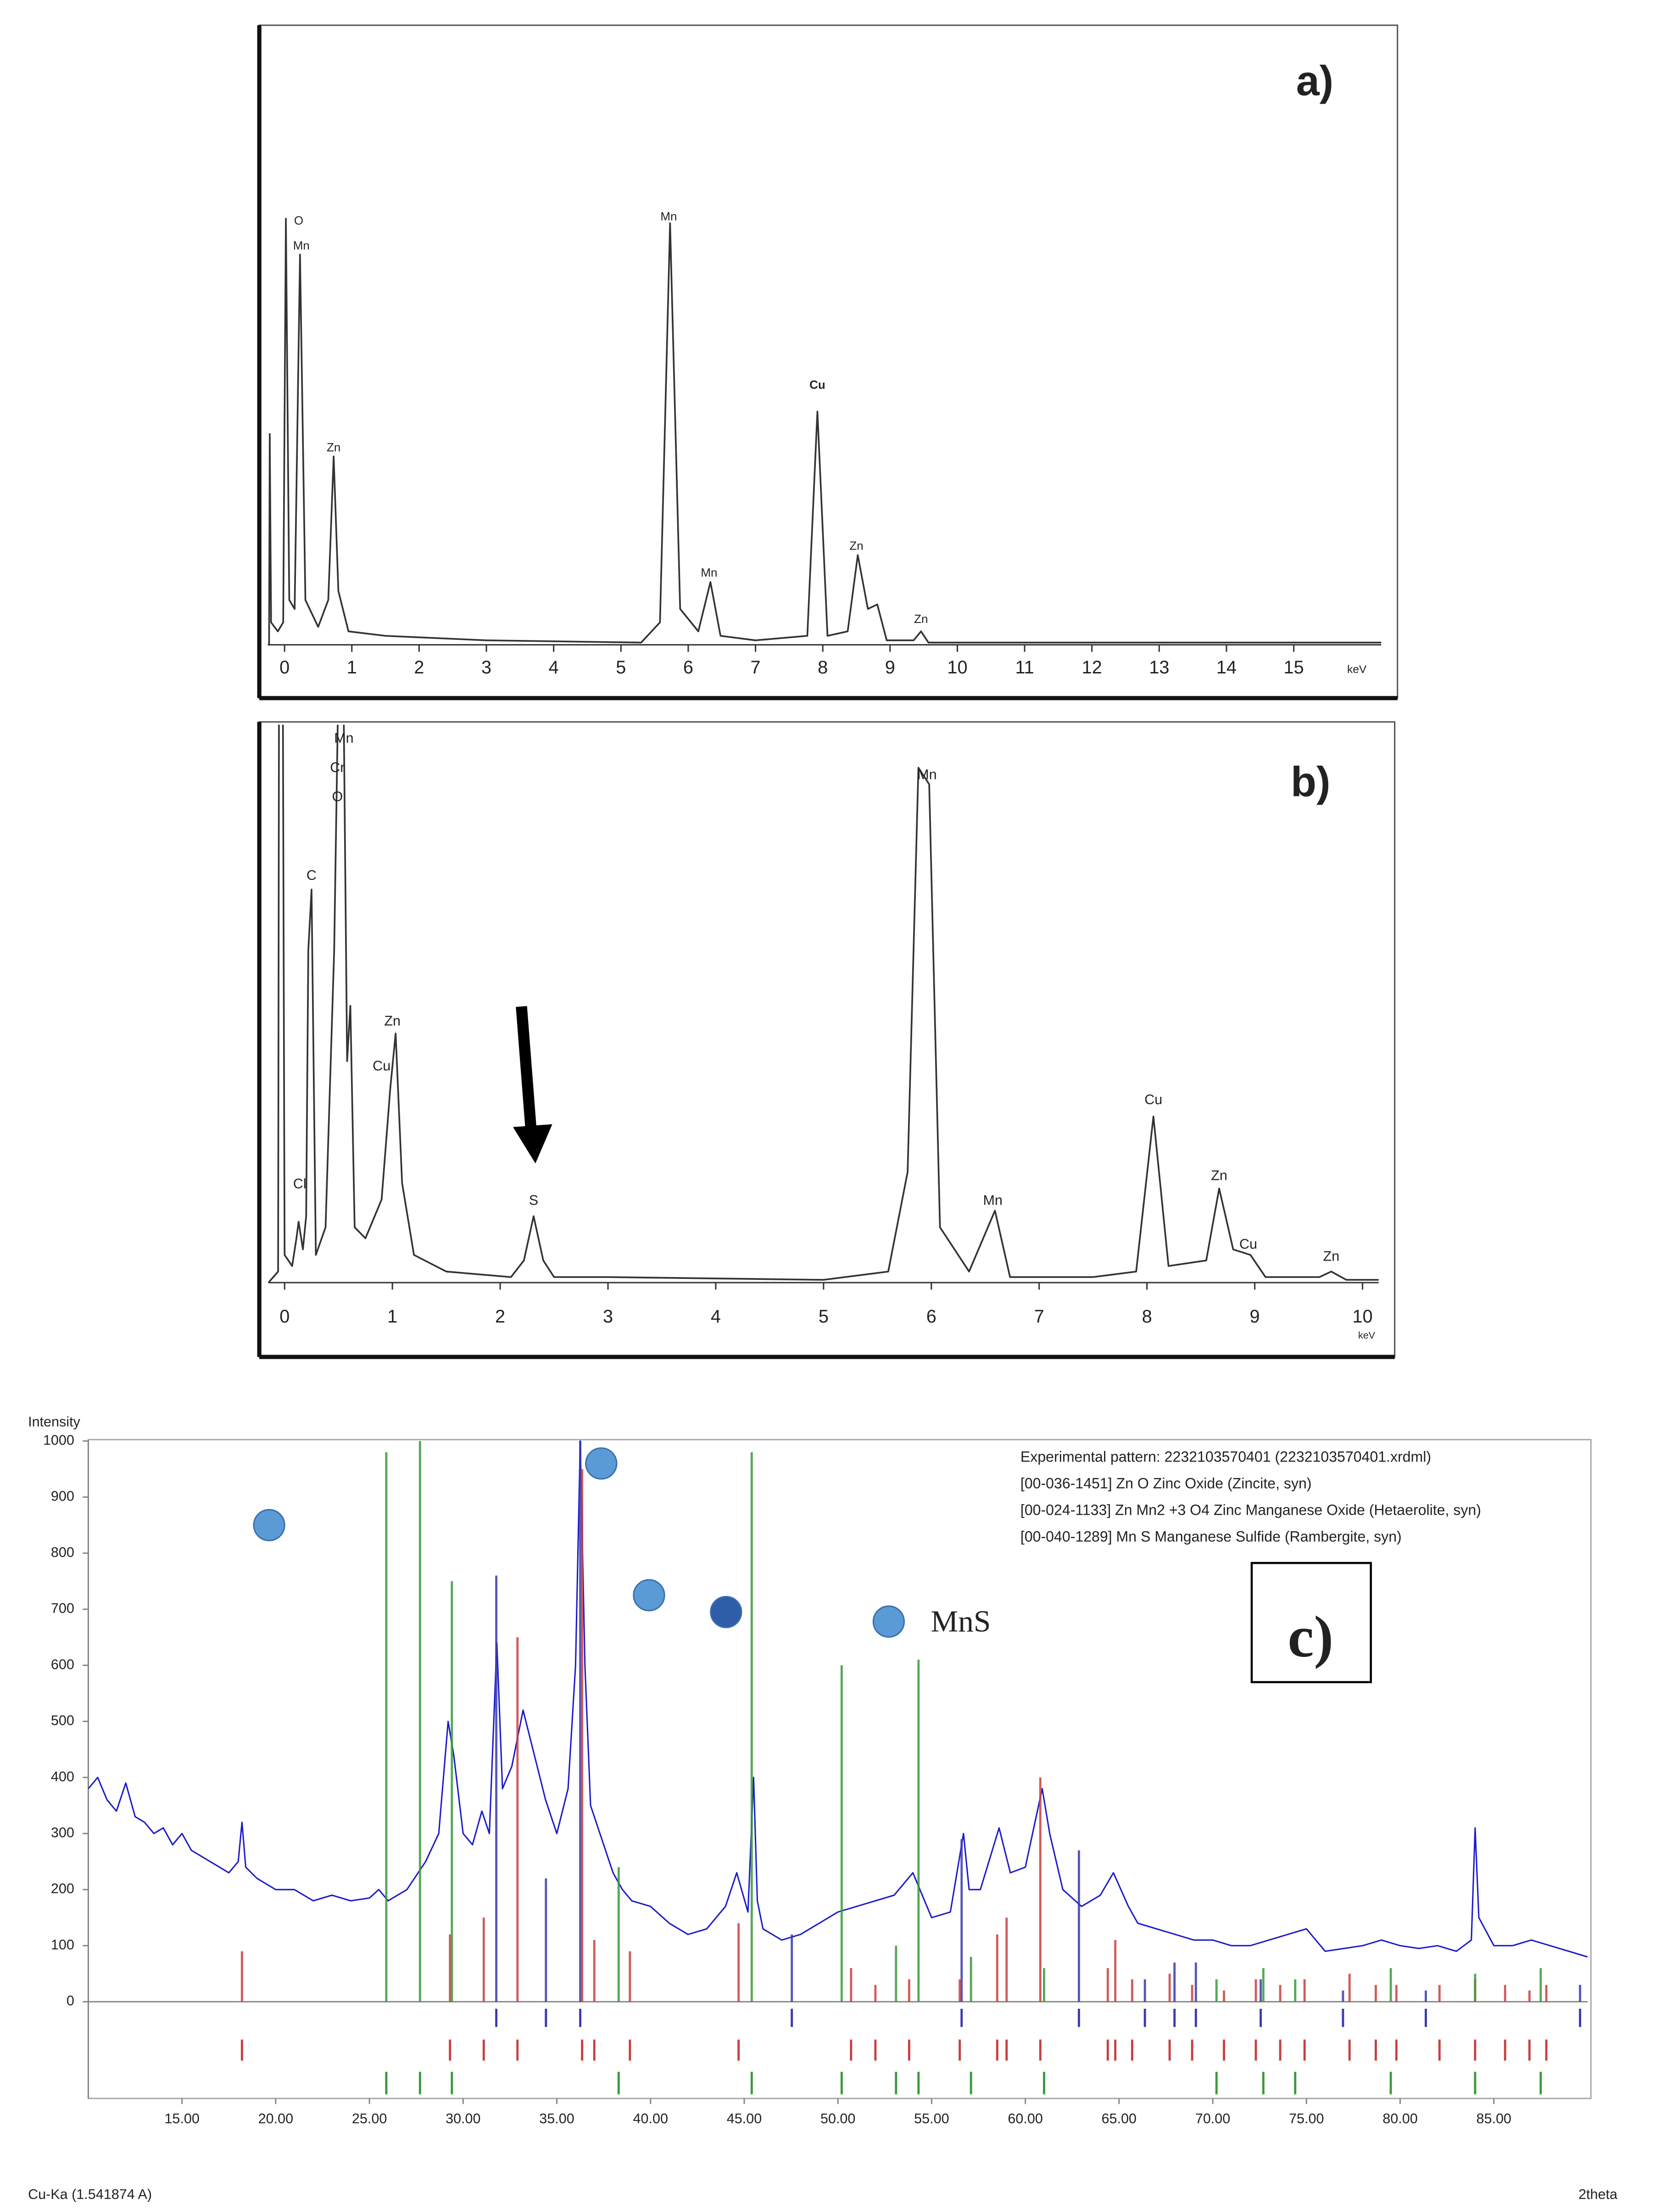 Image resolution: width=1661 pixels, height=2212 pixels. What do you see at coordinates (650, 2118) in the screenshot?
I see `x-tick-label: 40.00` at bounding box center [650, 2118].